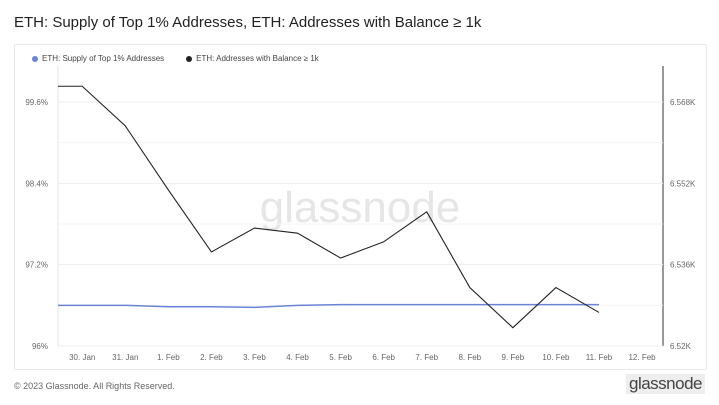  I want to click on x-tick-label: 9. Feb, so click(513, 357).